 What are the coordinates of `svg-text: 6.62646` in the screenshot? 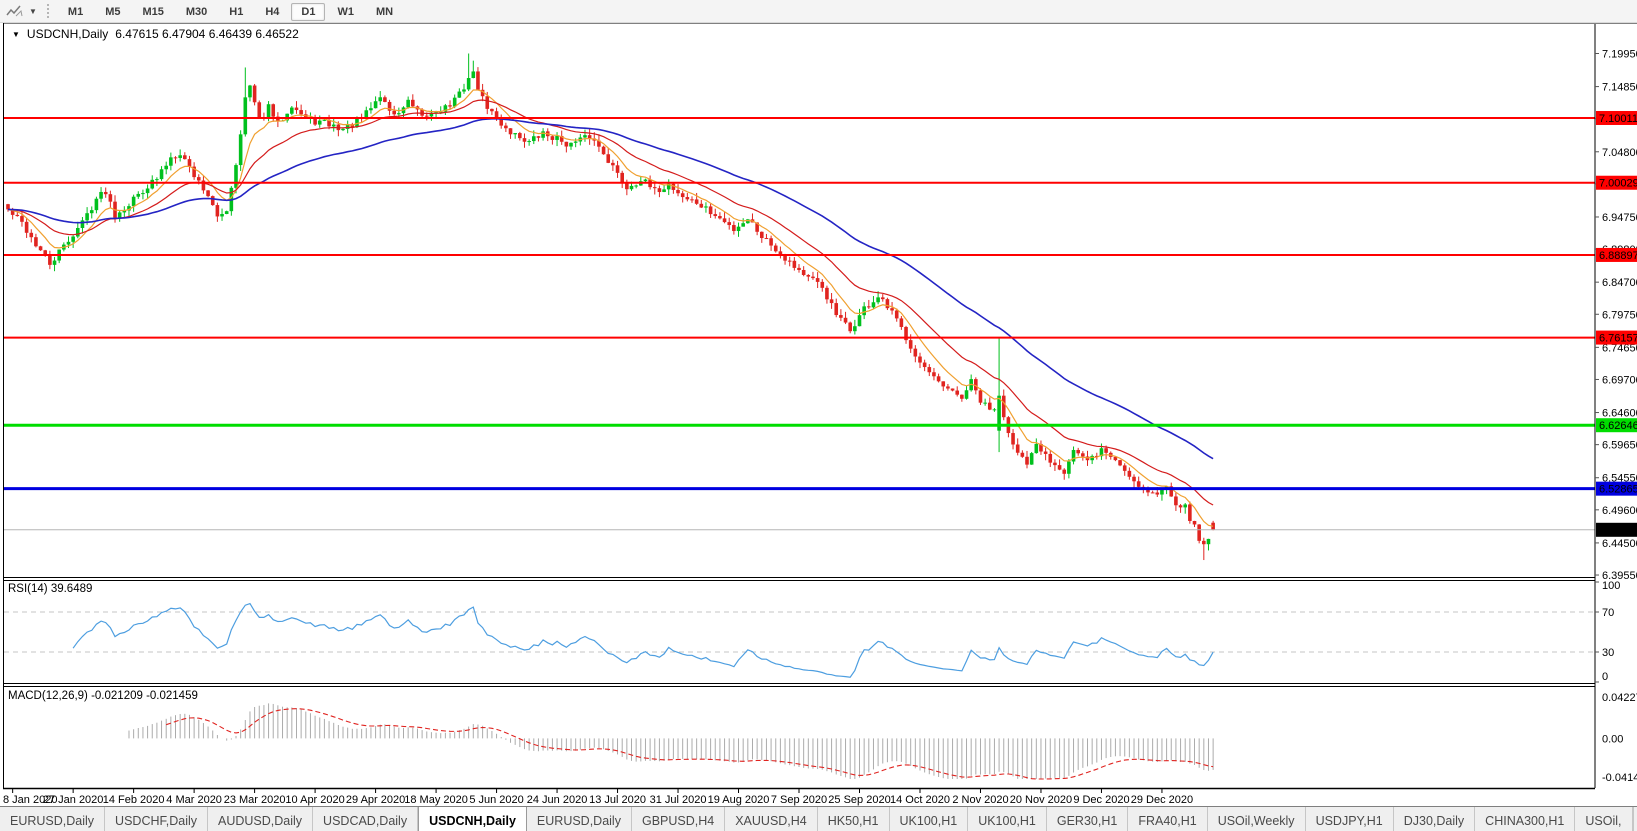 It's located at (1618, 426).